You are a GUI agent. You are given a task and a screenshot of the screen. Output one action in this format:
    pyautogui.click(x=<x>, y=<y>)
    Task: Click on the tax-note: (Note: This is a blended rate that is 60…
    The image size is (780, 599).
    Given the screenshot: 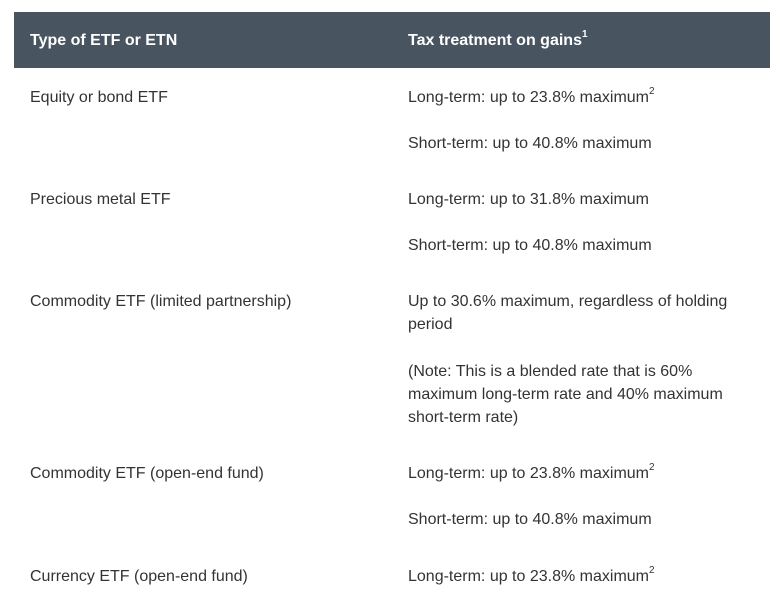 What is the action you would take?
    pyautogui.click(x=565, y=394)
    